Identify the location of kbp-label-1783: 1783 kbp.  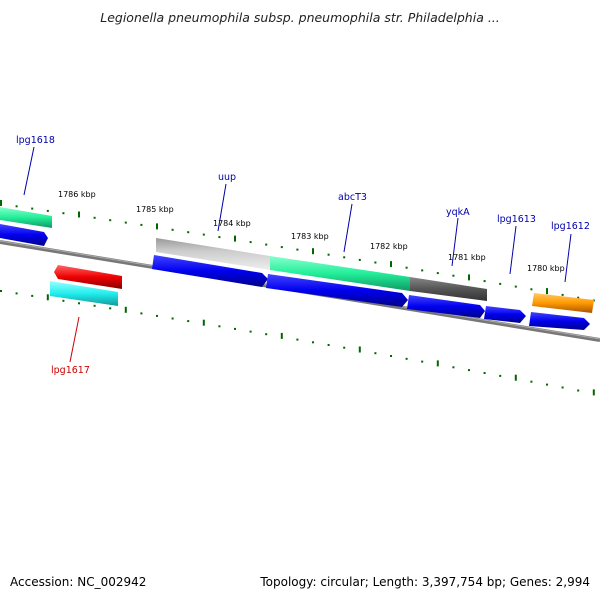
(310, 236).